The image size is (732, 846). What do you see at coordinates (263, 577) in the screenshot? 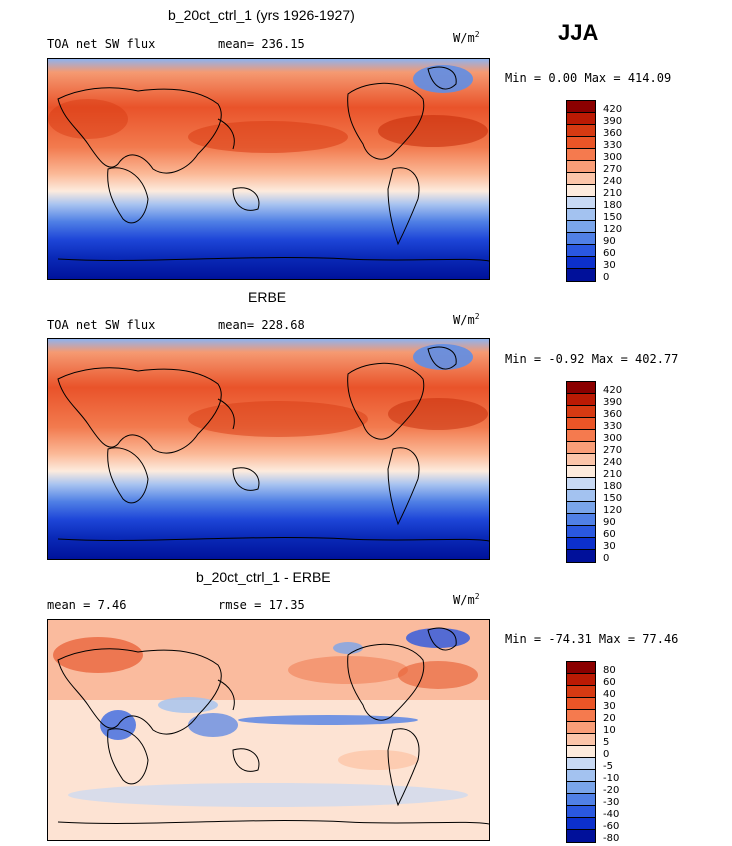
I see `panel-title: b_20ct_ctrl_1 - ERBE` at bounding box center [263, 577].